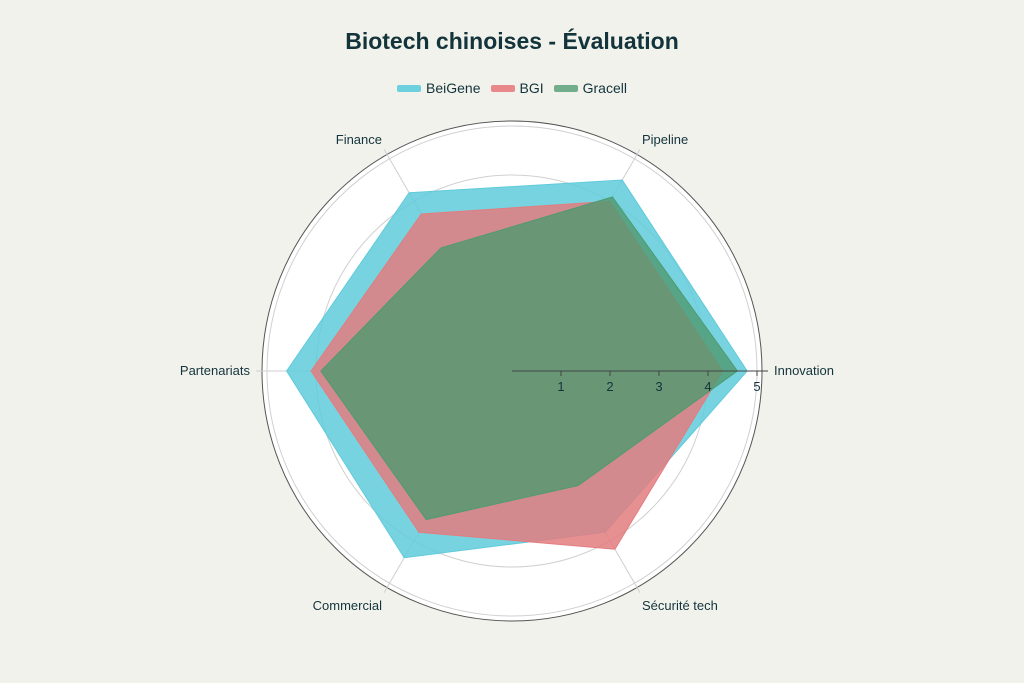 This screenshot has width=1024, height=683. What do you see at coordinates (756, 386) in the screenshot?
I see `radial-tick-label: 5` at bounding box center [756, 386].